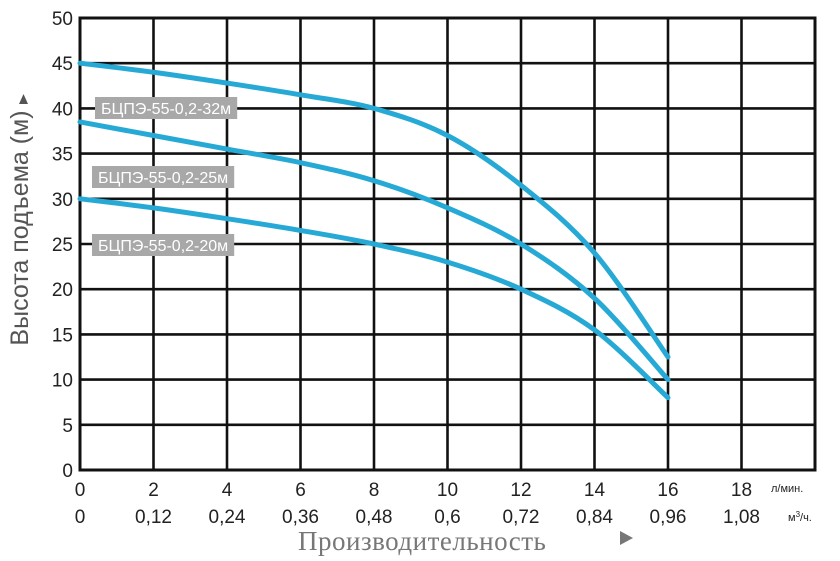  Describe the element at coordinates (626, 538) in the screenshot. I see `x-axis-arrow-icon` at that location.